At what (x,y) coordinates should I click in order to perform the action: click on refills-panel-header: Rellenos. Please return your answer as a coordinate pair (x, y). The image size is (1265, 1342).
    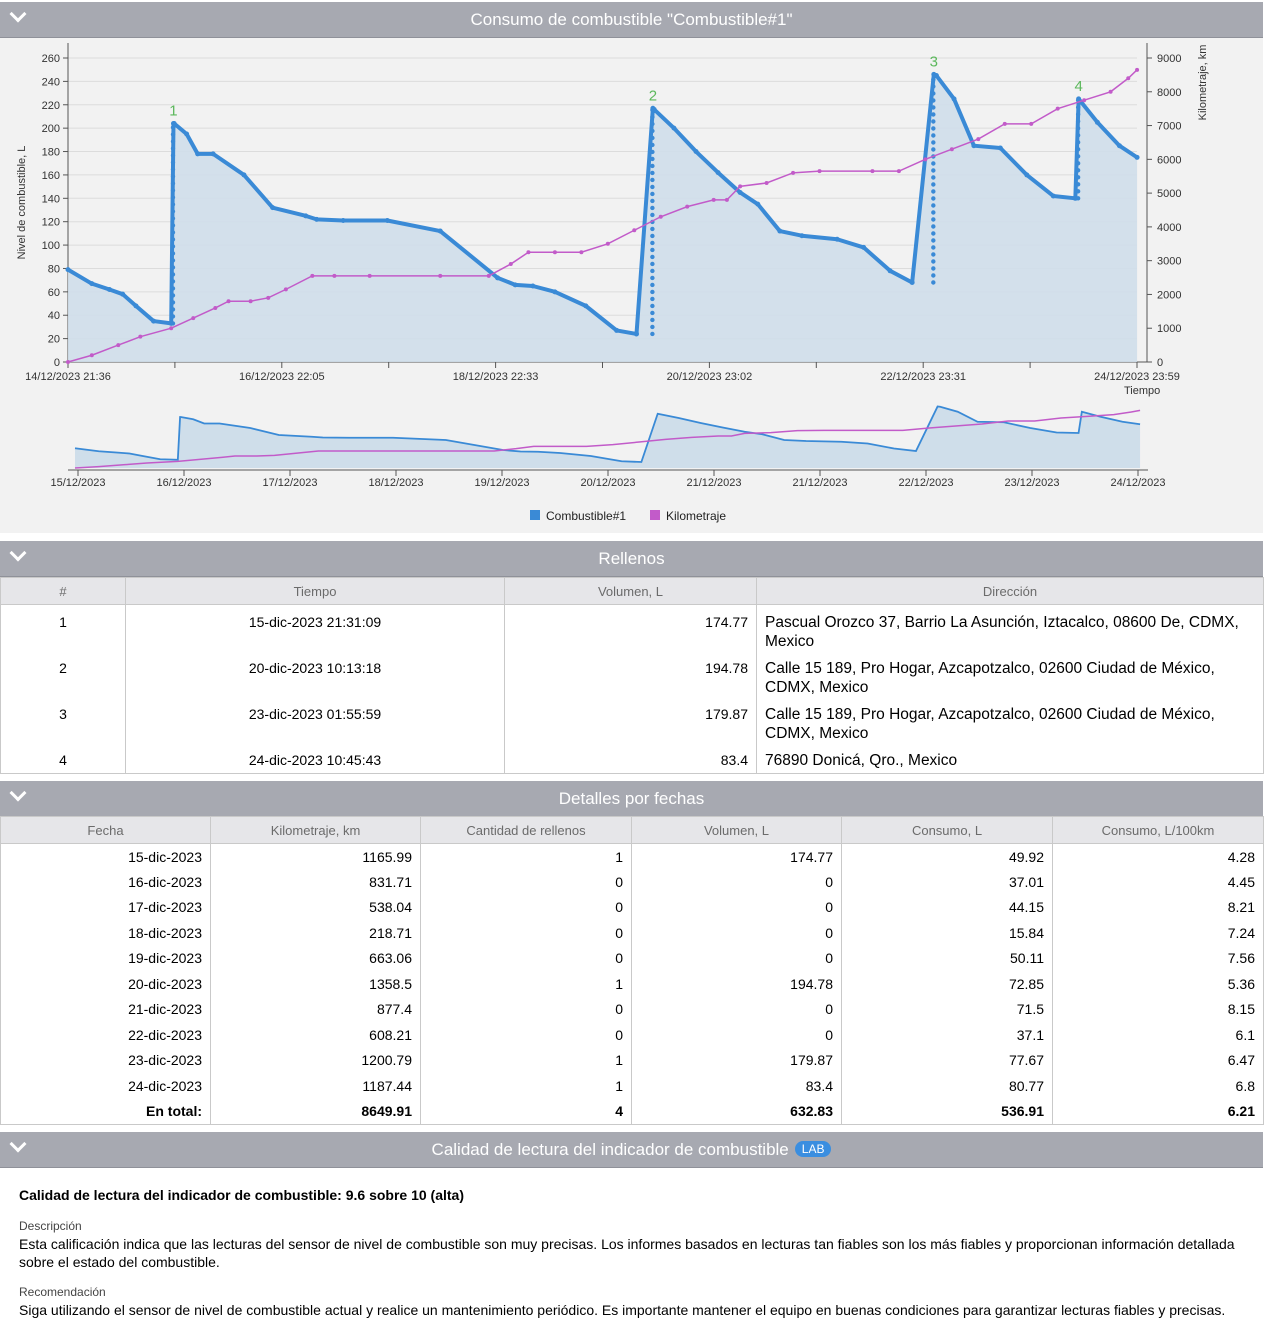
    Looking at the image, I should click on (631, 559).